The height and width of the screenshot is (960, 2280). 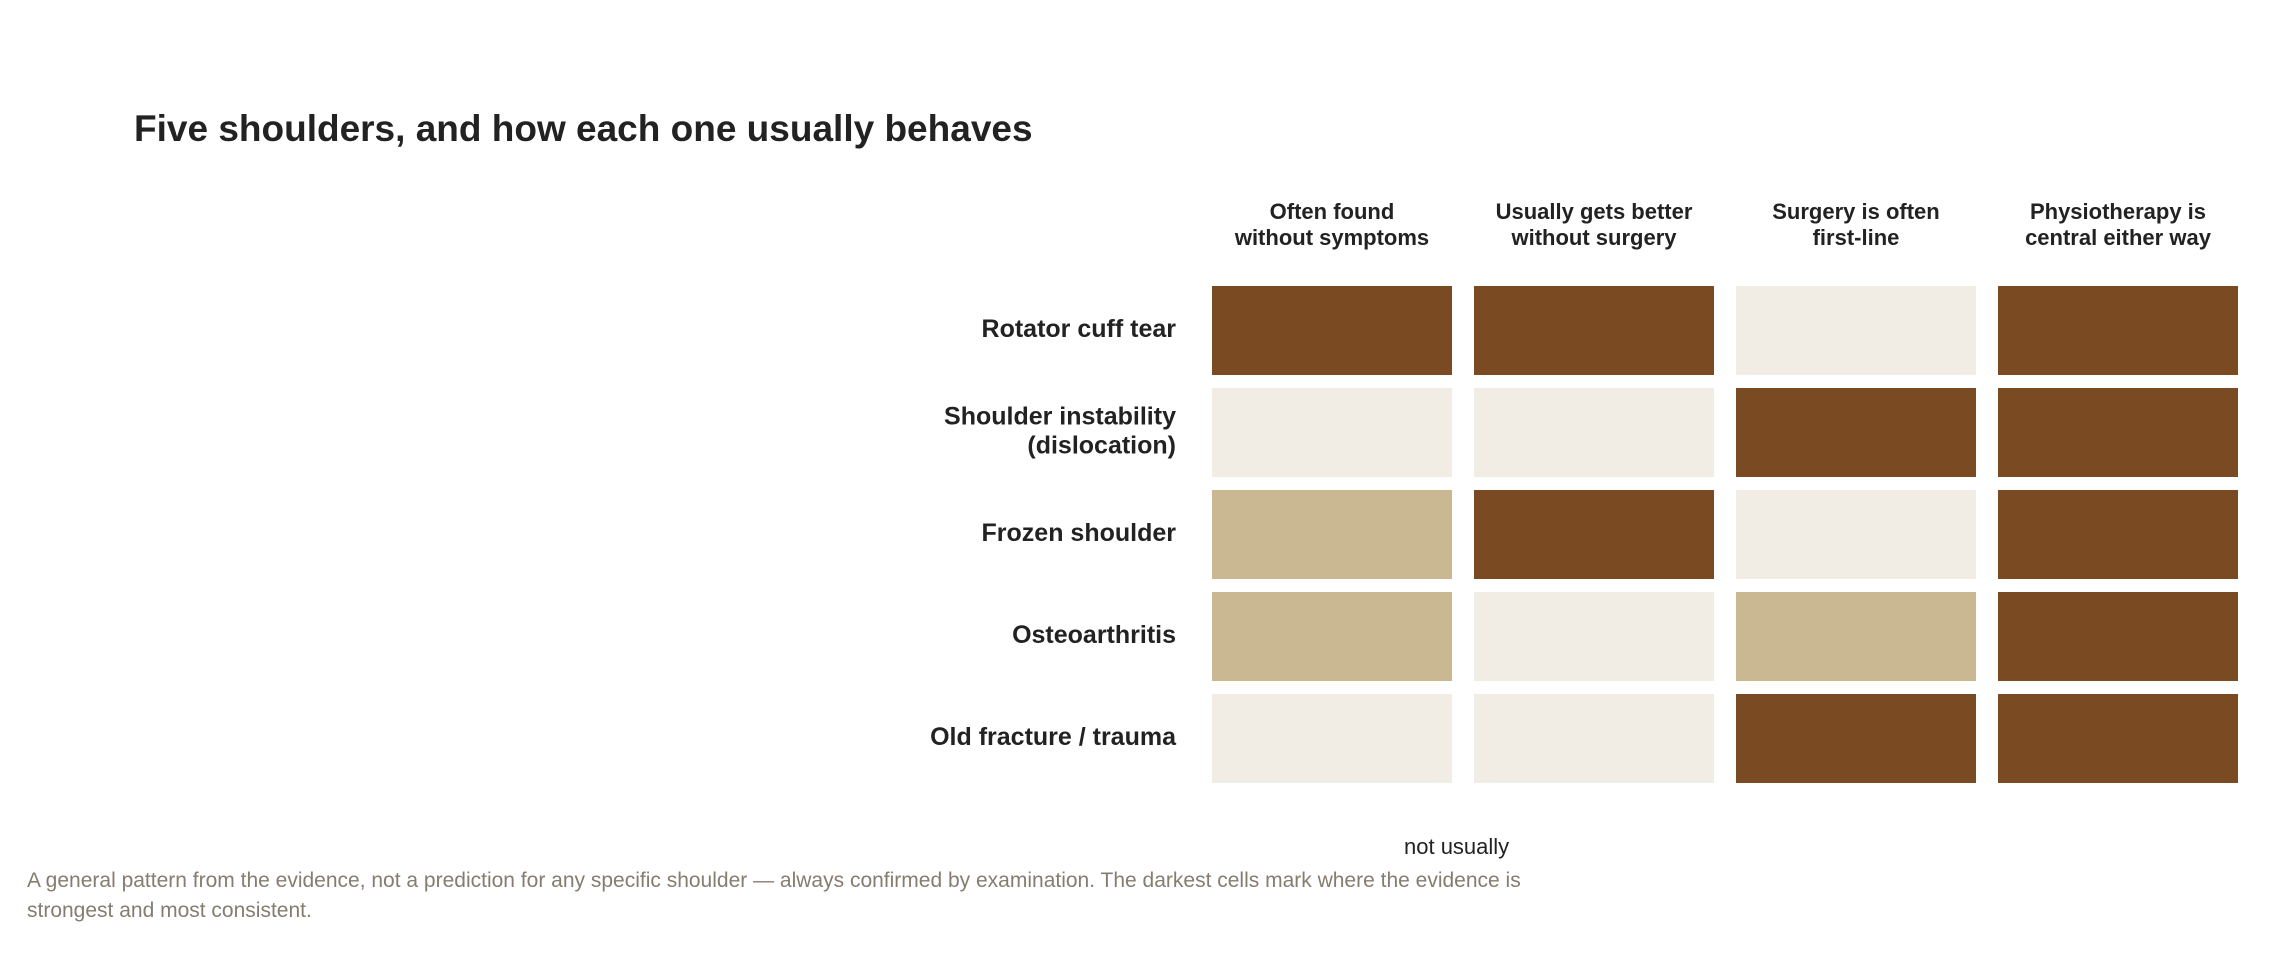 I want to click on heatmap-cell-r3-c1, so click(x=1594, y=636).